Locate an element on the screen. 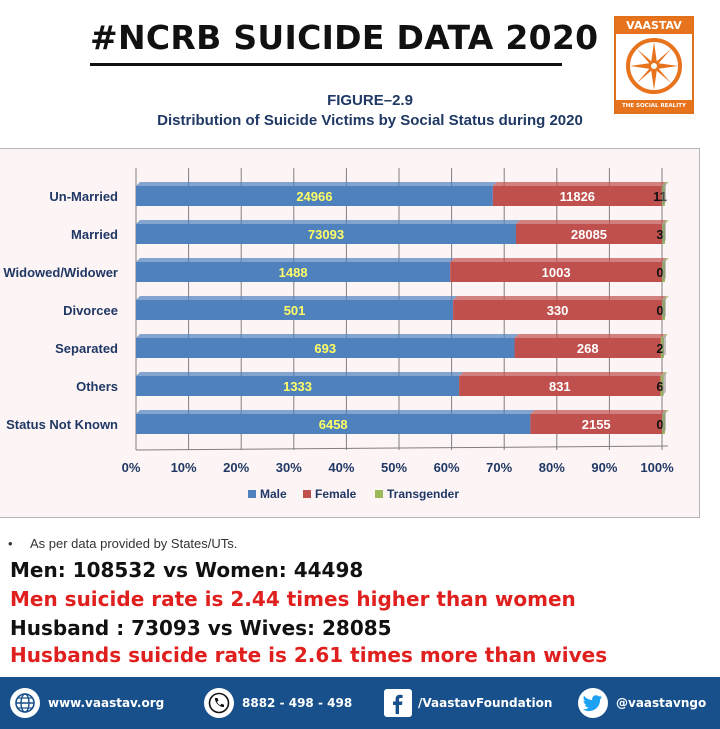 This screenshot has width=720, height=729. phone-icon is located at coordinates (219, 703).